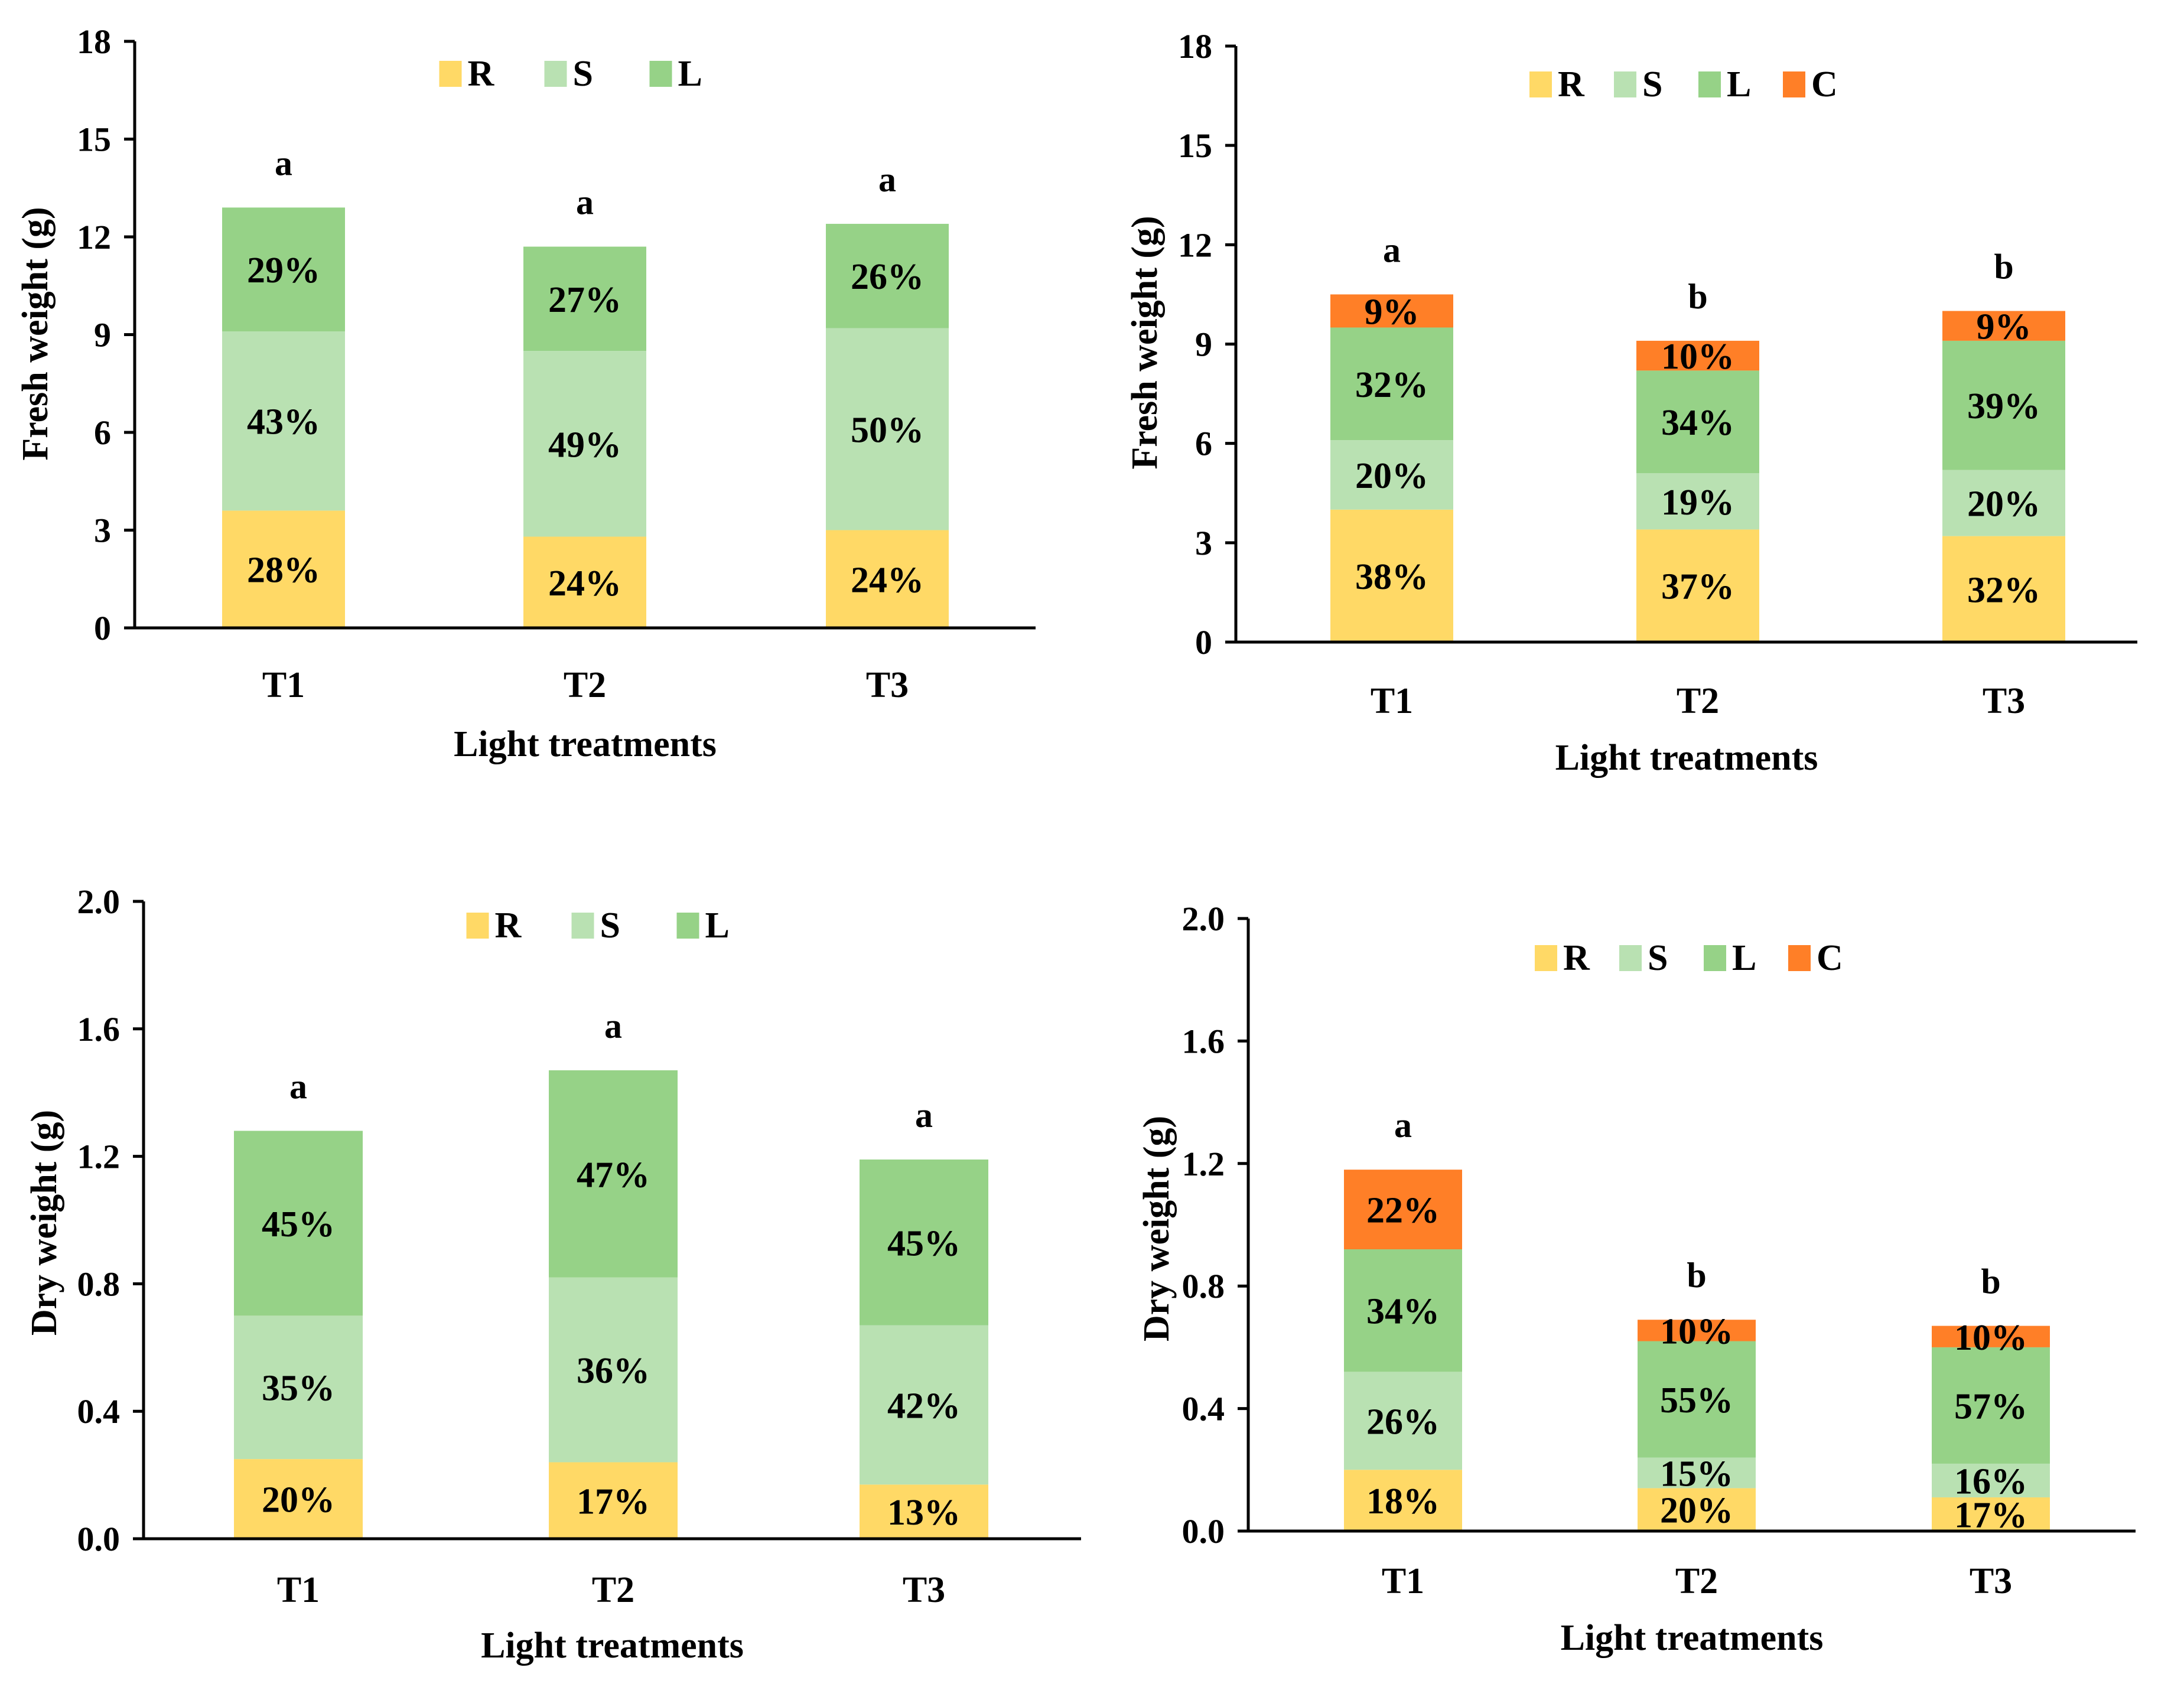  I want to click on data-label-L-T2: 34%, so click(1697, 423).